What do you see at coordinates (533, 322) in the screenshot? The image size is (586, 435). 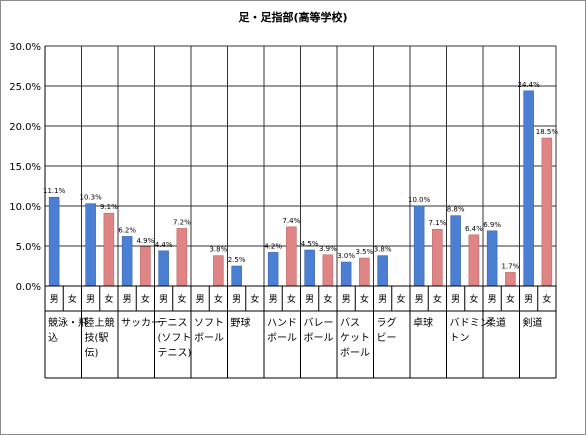 I see `x-category-label: 剣道` at bounding box center [533, 322].